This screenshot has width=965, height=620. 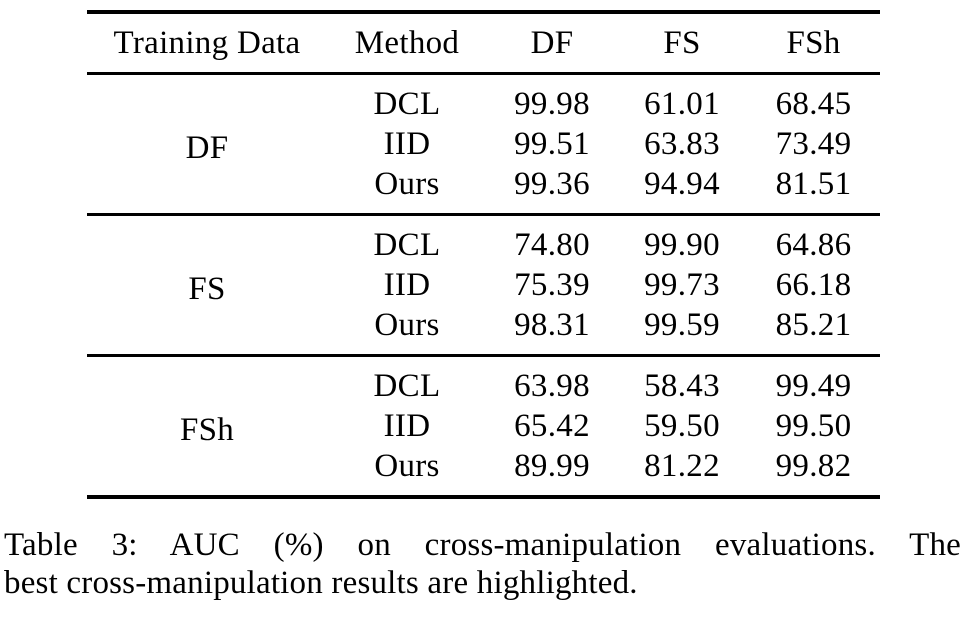 What do you see at coordinates (813, 43) in the screenshot?
I see `header-fsh: FSh` at bounding box center [813, 43].